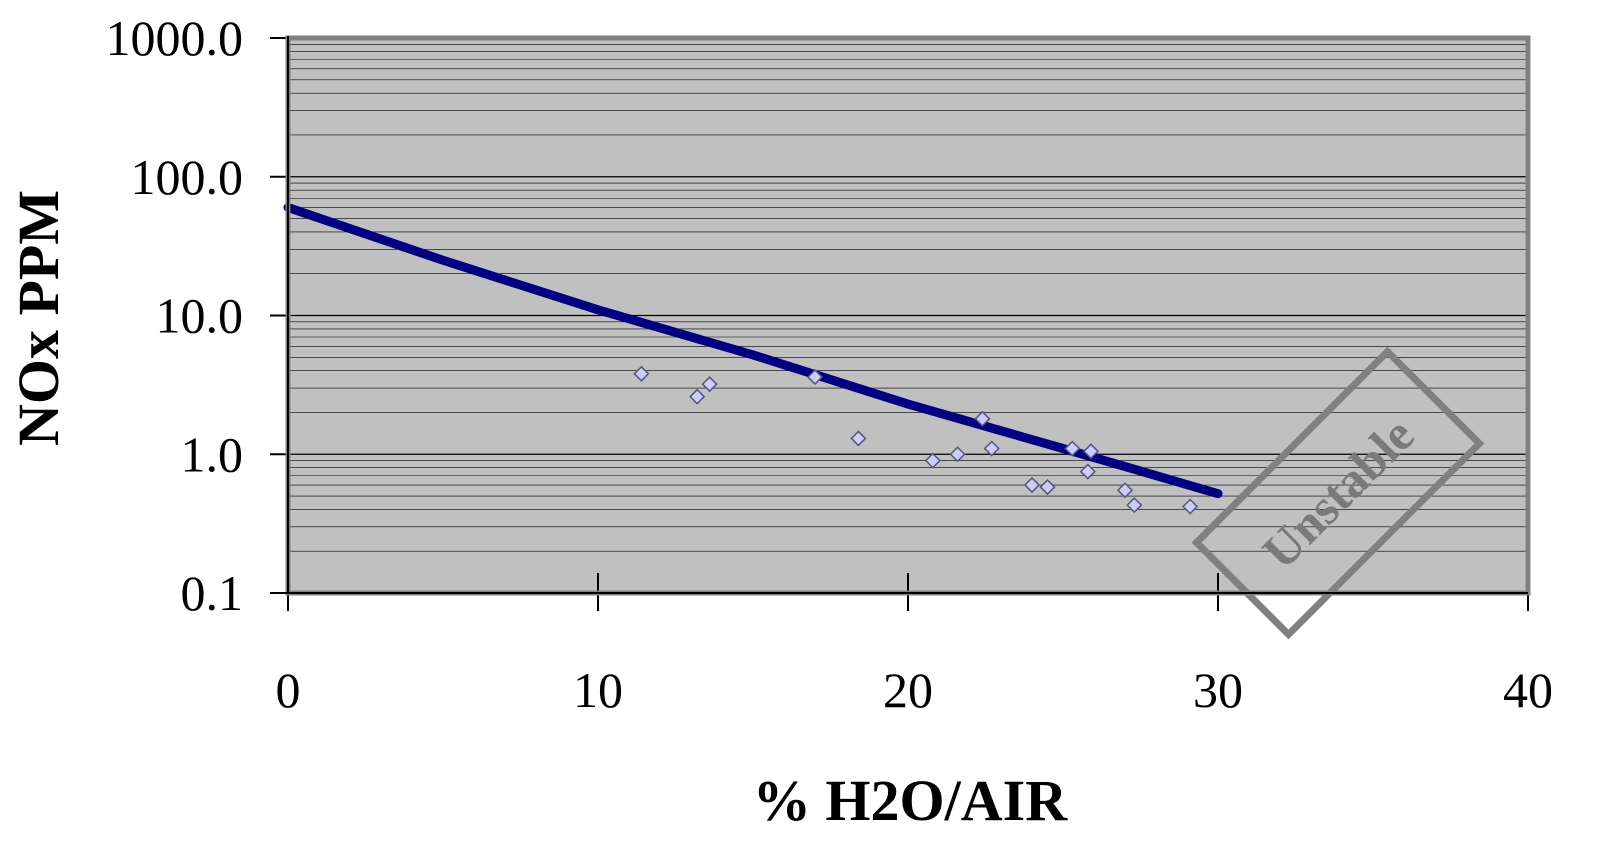  I want to click on y-tick-label: 0.1, so click(212, 593).